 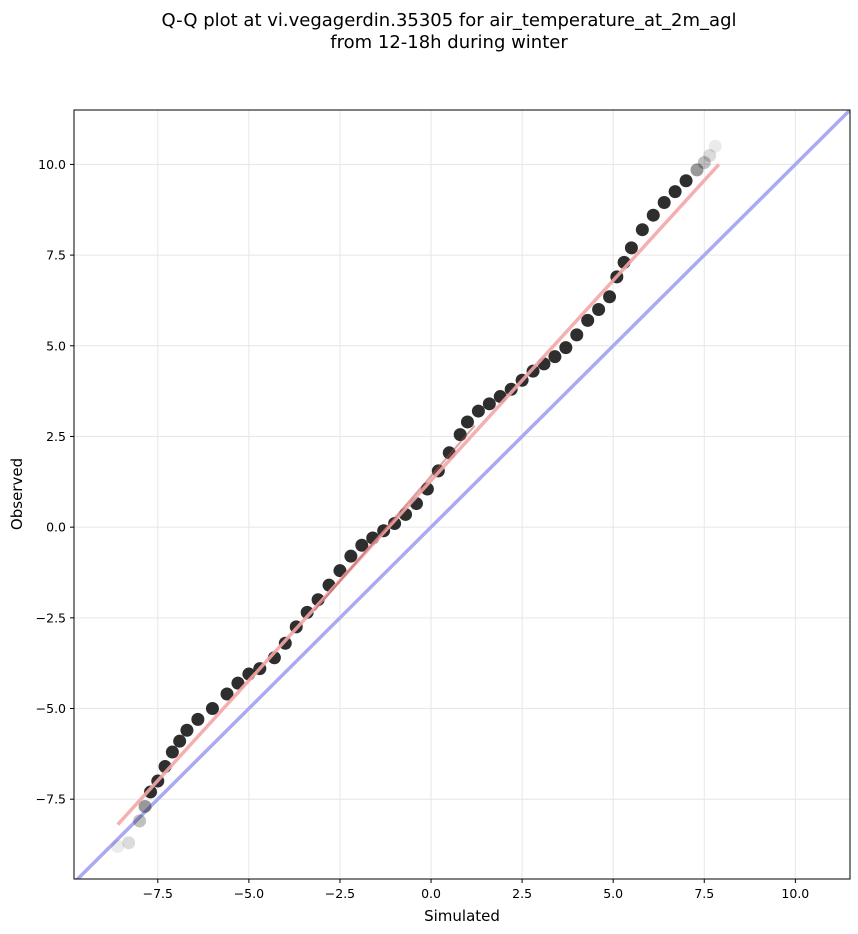 I want to click on chart-subtitle: from 12-18h during winter, so click(x=449, y=42).